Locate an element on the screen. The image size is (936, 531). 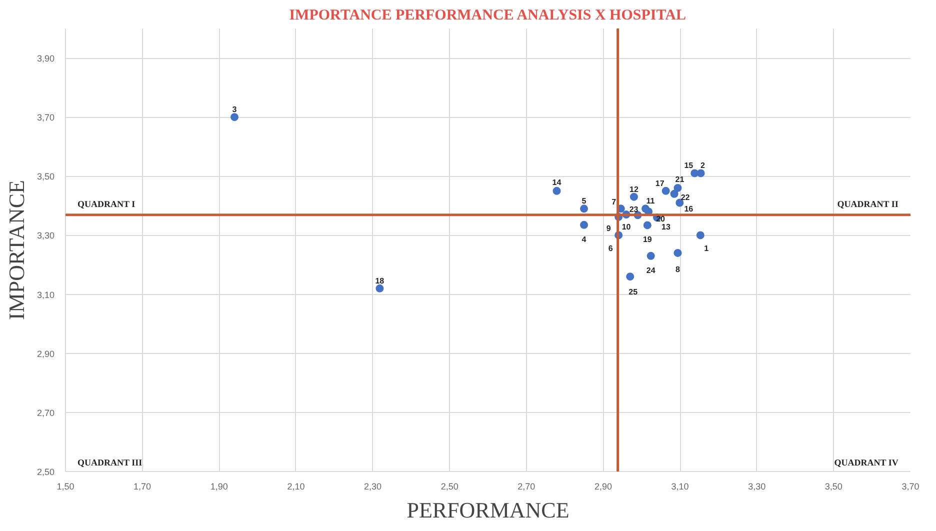
annotation: 21 is located at coordinates (680, 179).